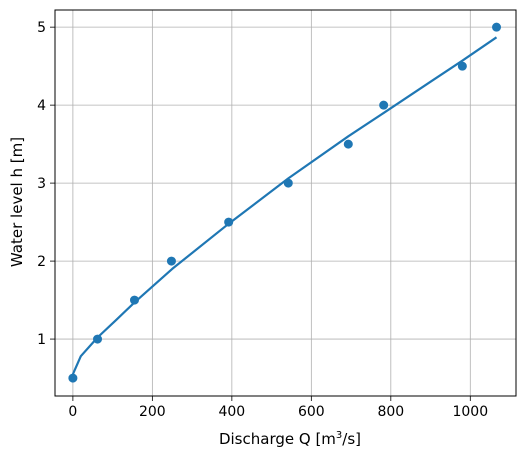  I want to click on y-tick-label: 3, so click(41, 184).